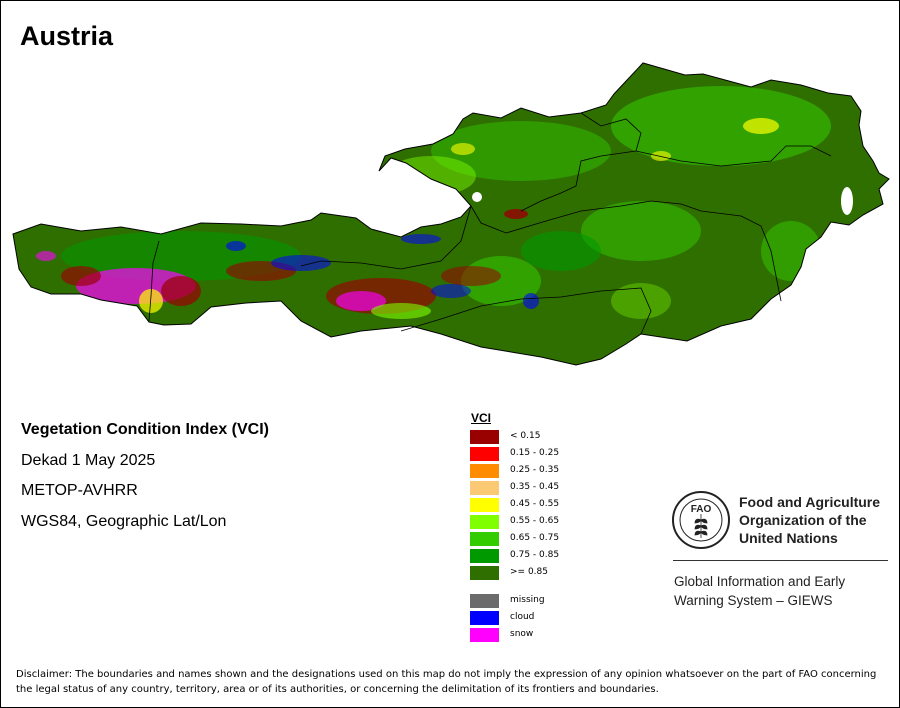 Image resolution: width=900 pixels, height=708 pixels. I want to click on product-name: Vegetation Condition Index (VCI), so click(145, 429).